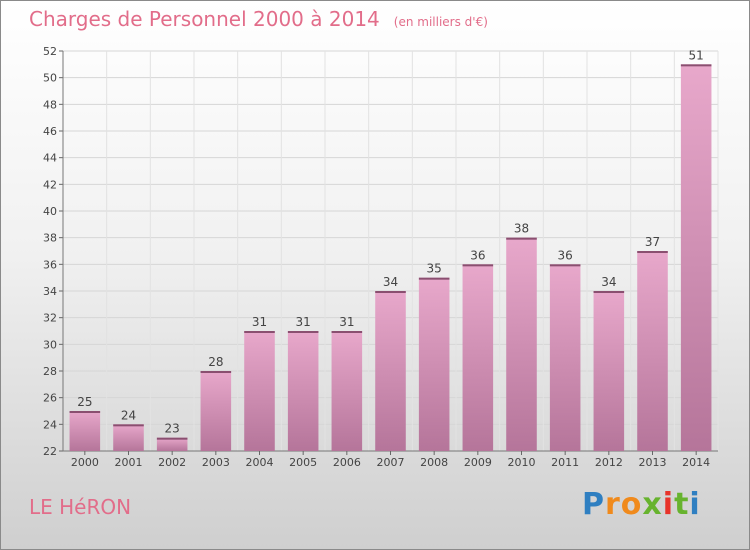  I want to click on x-tick-label: 2012, so click(609, 462).